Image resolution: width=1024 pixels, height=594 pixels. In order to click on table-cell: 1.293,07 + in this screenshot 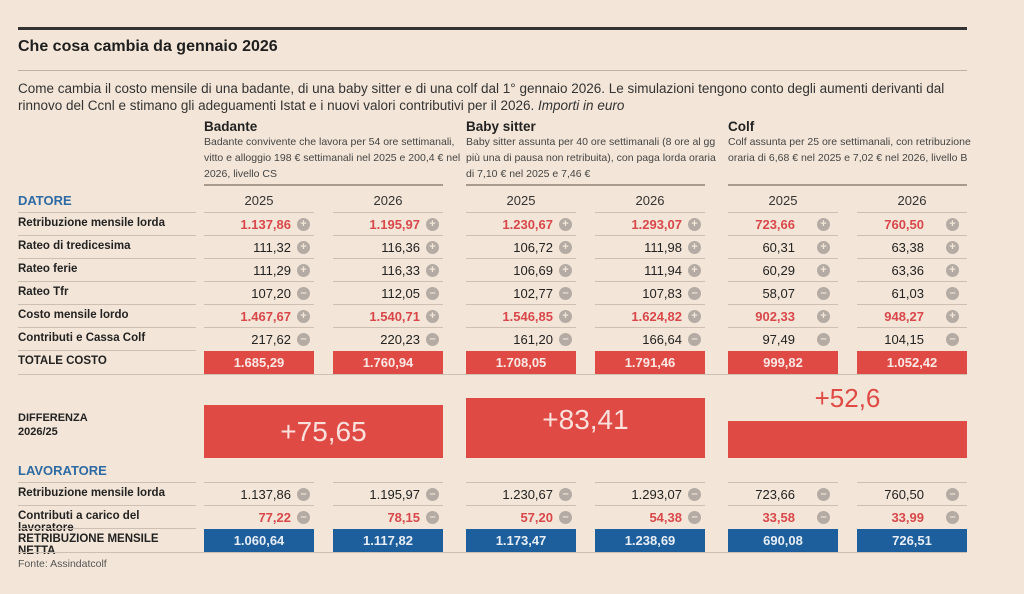, I will do `click(650, 223)`.